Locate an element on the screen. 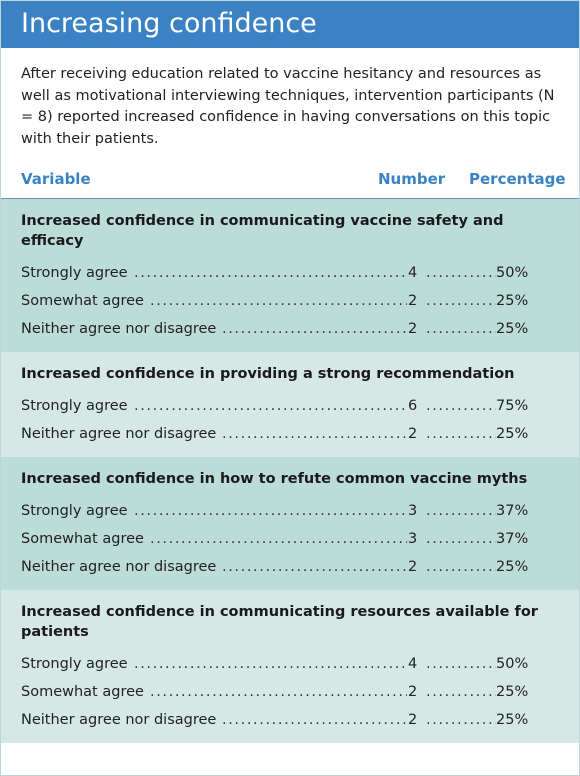 The height and width of the screenshot is (776, 580). row-number: 6 is located at coordinates (413, 406).